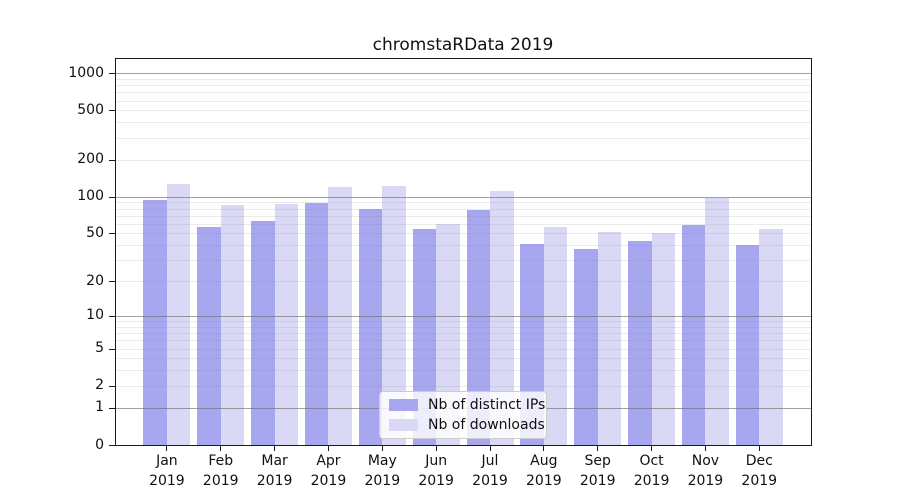 Image resolution: width=900 pixels, height=500 pixels. What do you see at coordinates (95, 232) in the screenshot?
I see `y-tick-label: 50` at bounding box center [95, 232].